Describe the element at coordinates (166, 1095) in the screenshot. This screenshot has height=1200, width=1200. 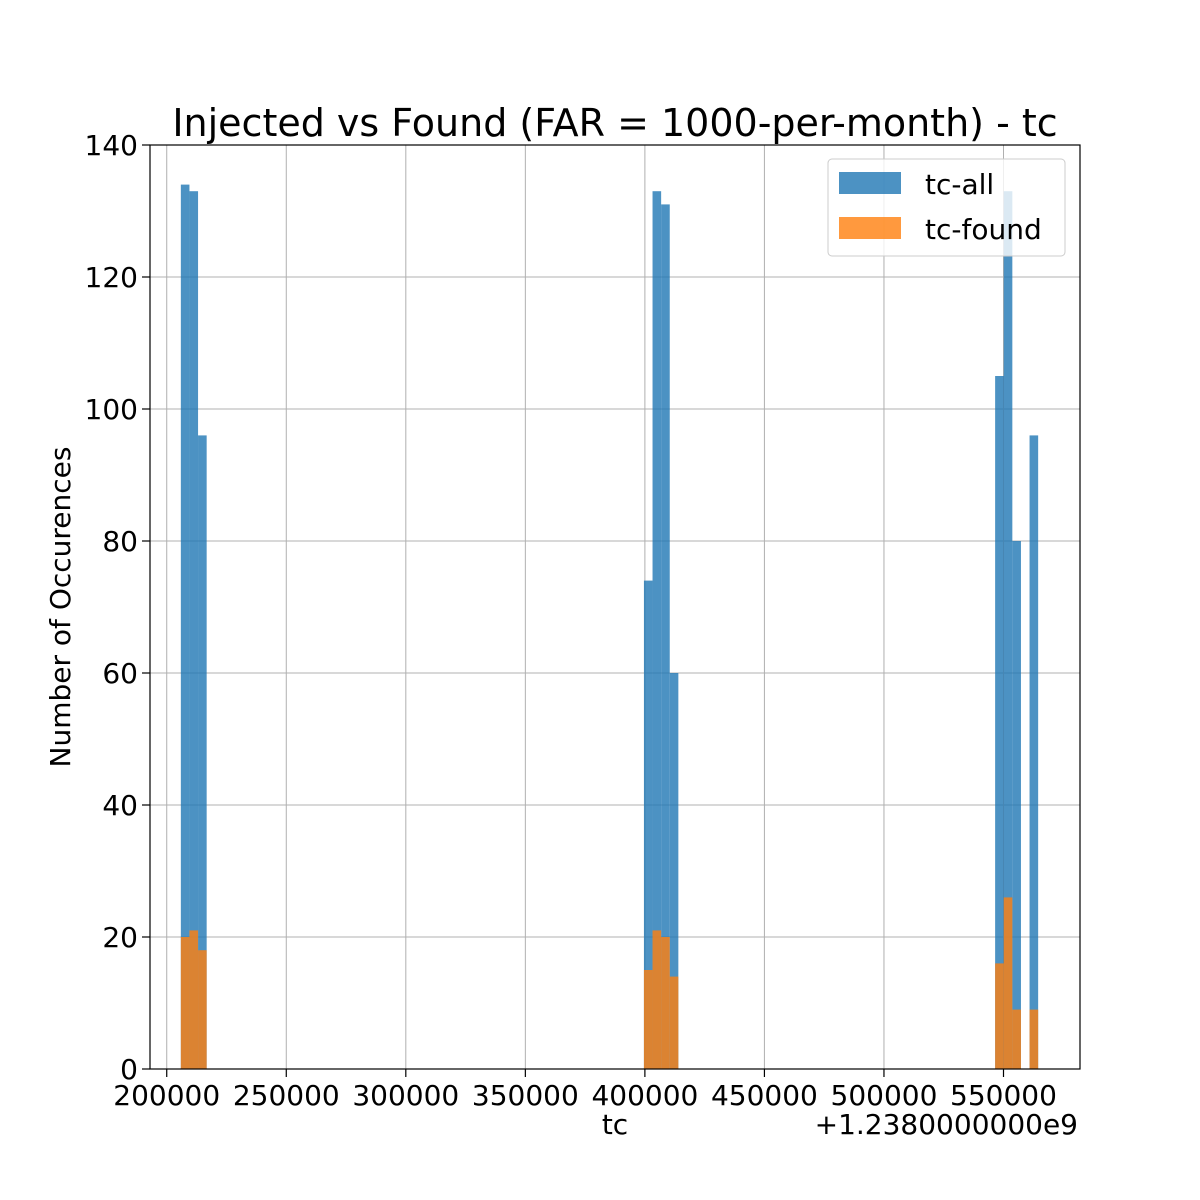
I see `x-tick-label: 200000` at that location.